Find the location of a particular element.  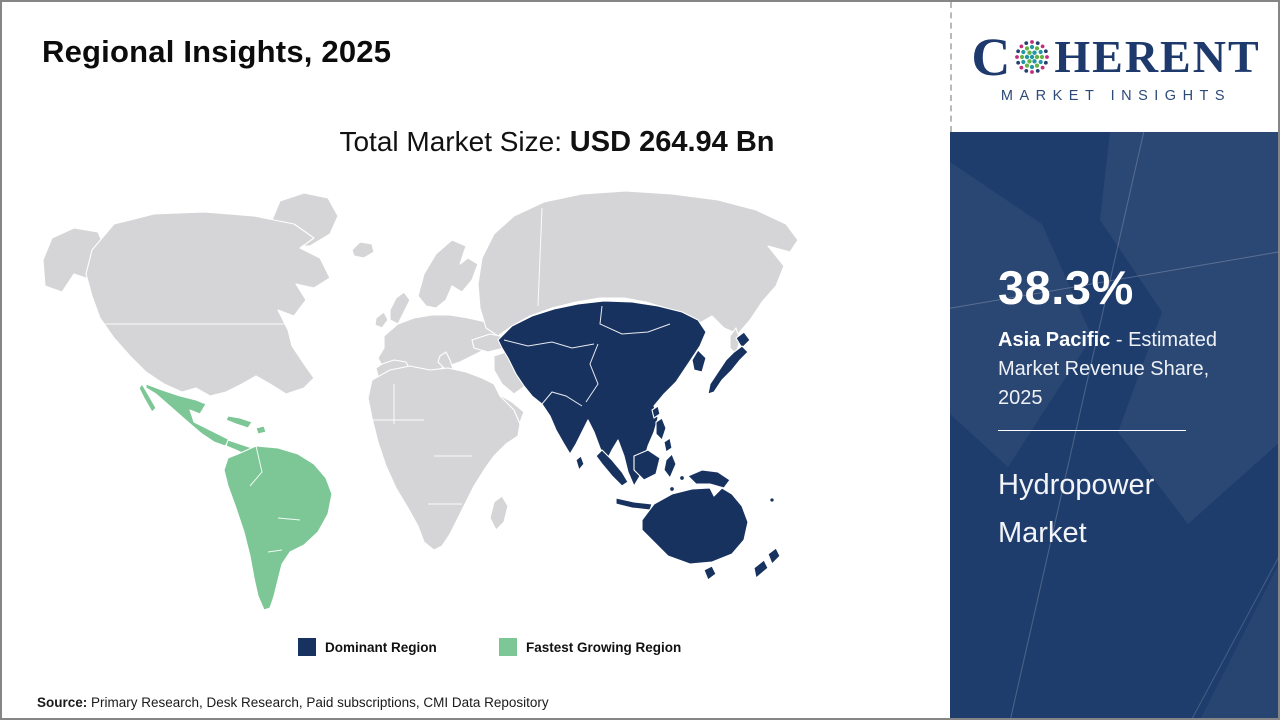

map-sulawesi is located at coordinates (670, 466).